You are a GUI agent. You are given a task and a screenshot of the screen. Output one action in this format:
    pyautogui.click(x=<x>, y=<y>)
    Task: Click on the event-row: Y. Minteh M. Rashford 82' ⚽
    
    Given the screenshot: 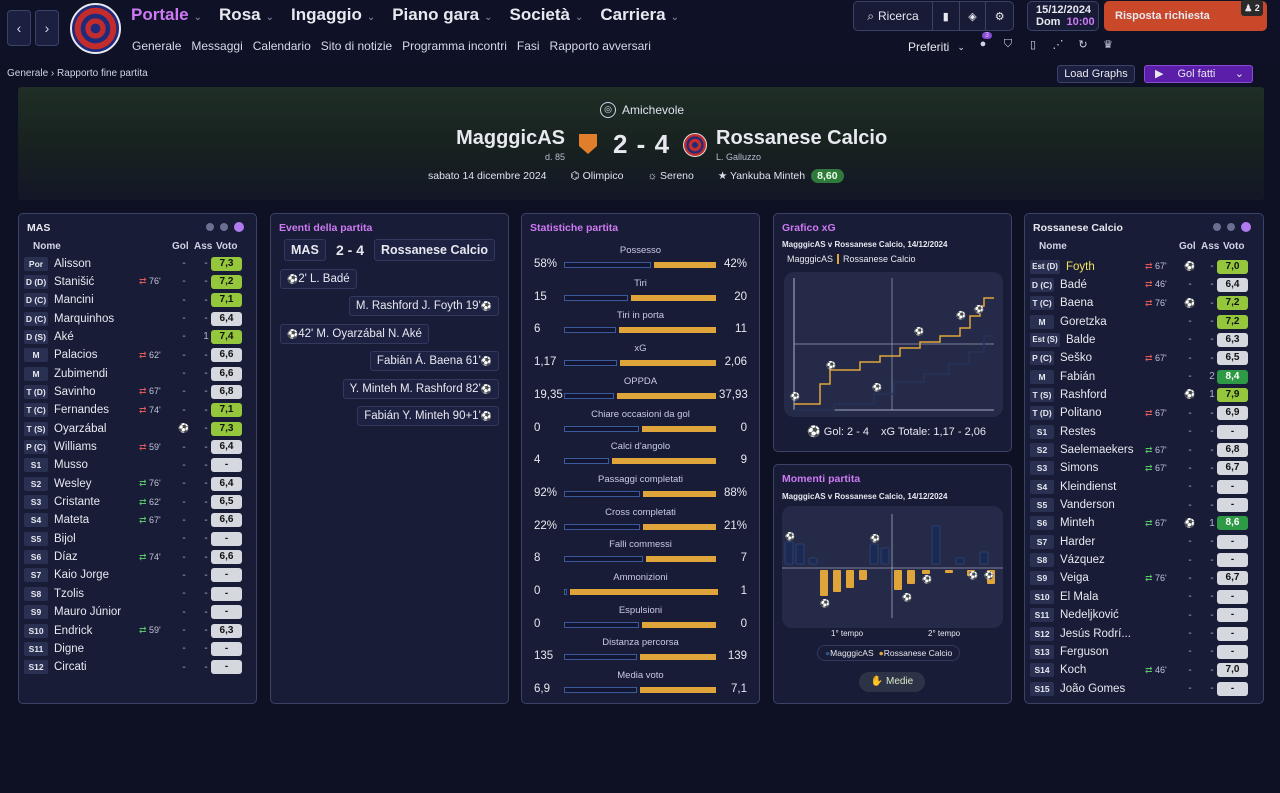 What is the action you would take?
    pyautogui.click(x=420, y=389)
    